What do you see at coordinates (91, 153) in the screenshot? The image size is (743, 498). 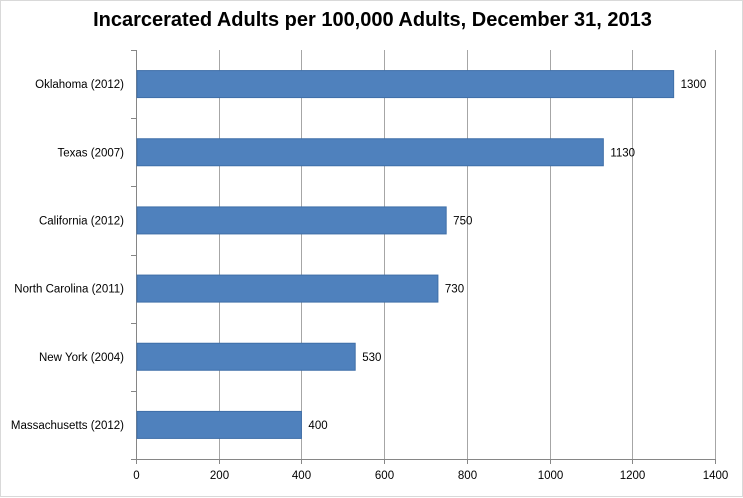 I see `category-label-1: Texas (2007)` at bounding box center [91, 153].